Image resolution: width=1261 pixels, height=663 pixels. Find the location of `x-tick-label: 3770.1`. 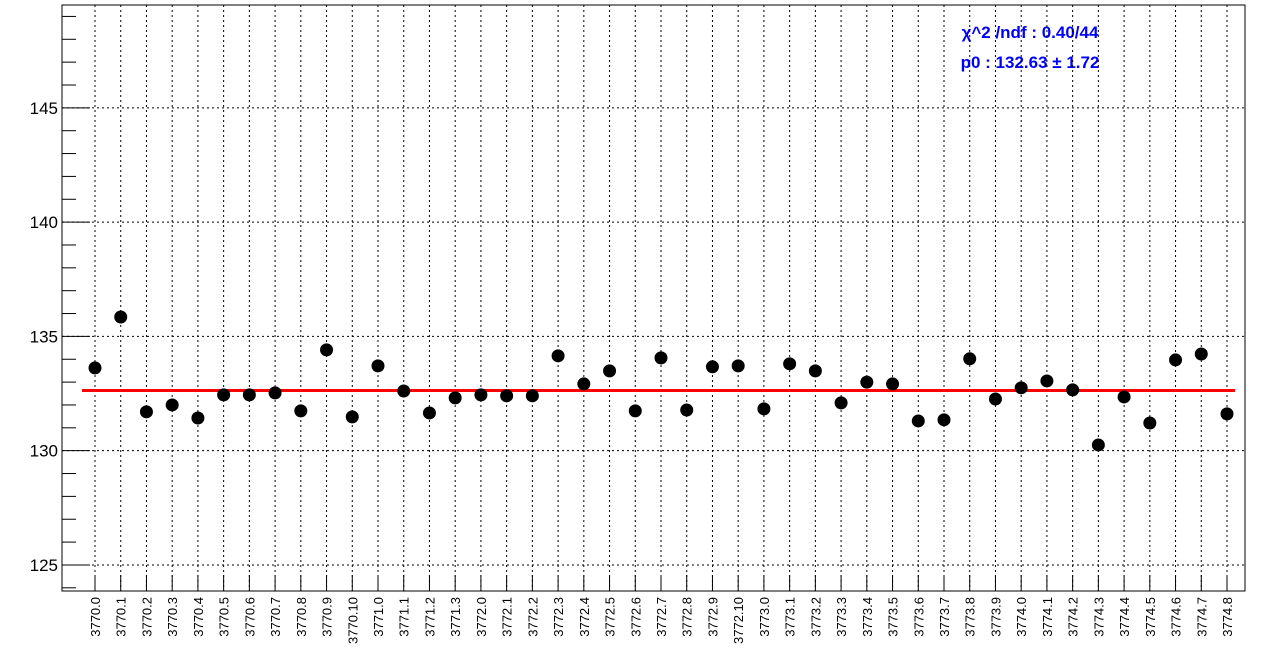

x-tick-label: 3770.1 is located at coordinates (121, 617).